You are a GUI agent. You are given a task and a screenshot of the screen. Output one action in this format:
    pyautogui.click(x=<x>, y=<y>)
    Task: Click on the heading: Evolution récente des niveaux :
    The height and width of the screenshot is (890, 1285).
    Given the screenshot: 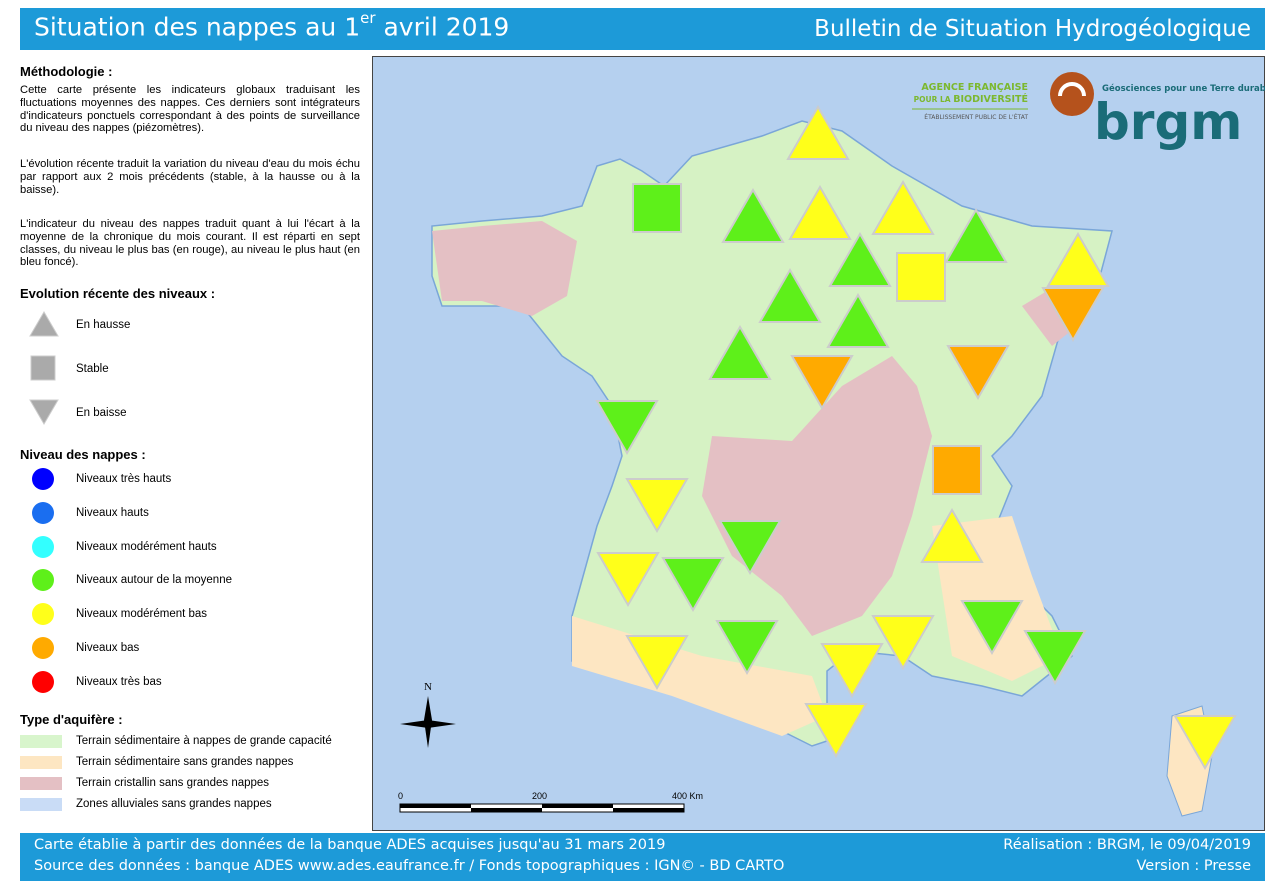 What is the action you would take?
    pyautogui.click(x=118, y=293)
    